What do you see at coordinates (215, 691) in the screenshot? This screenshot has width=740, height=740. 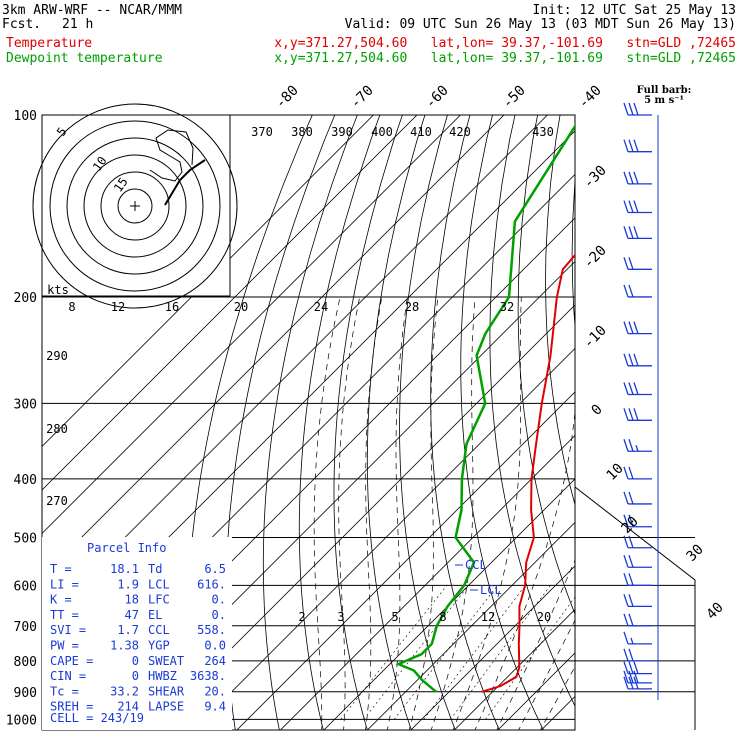 I see `parcel-value: 20.` at bounding box center [215, 691].